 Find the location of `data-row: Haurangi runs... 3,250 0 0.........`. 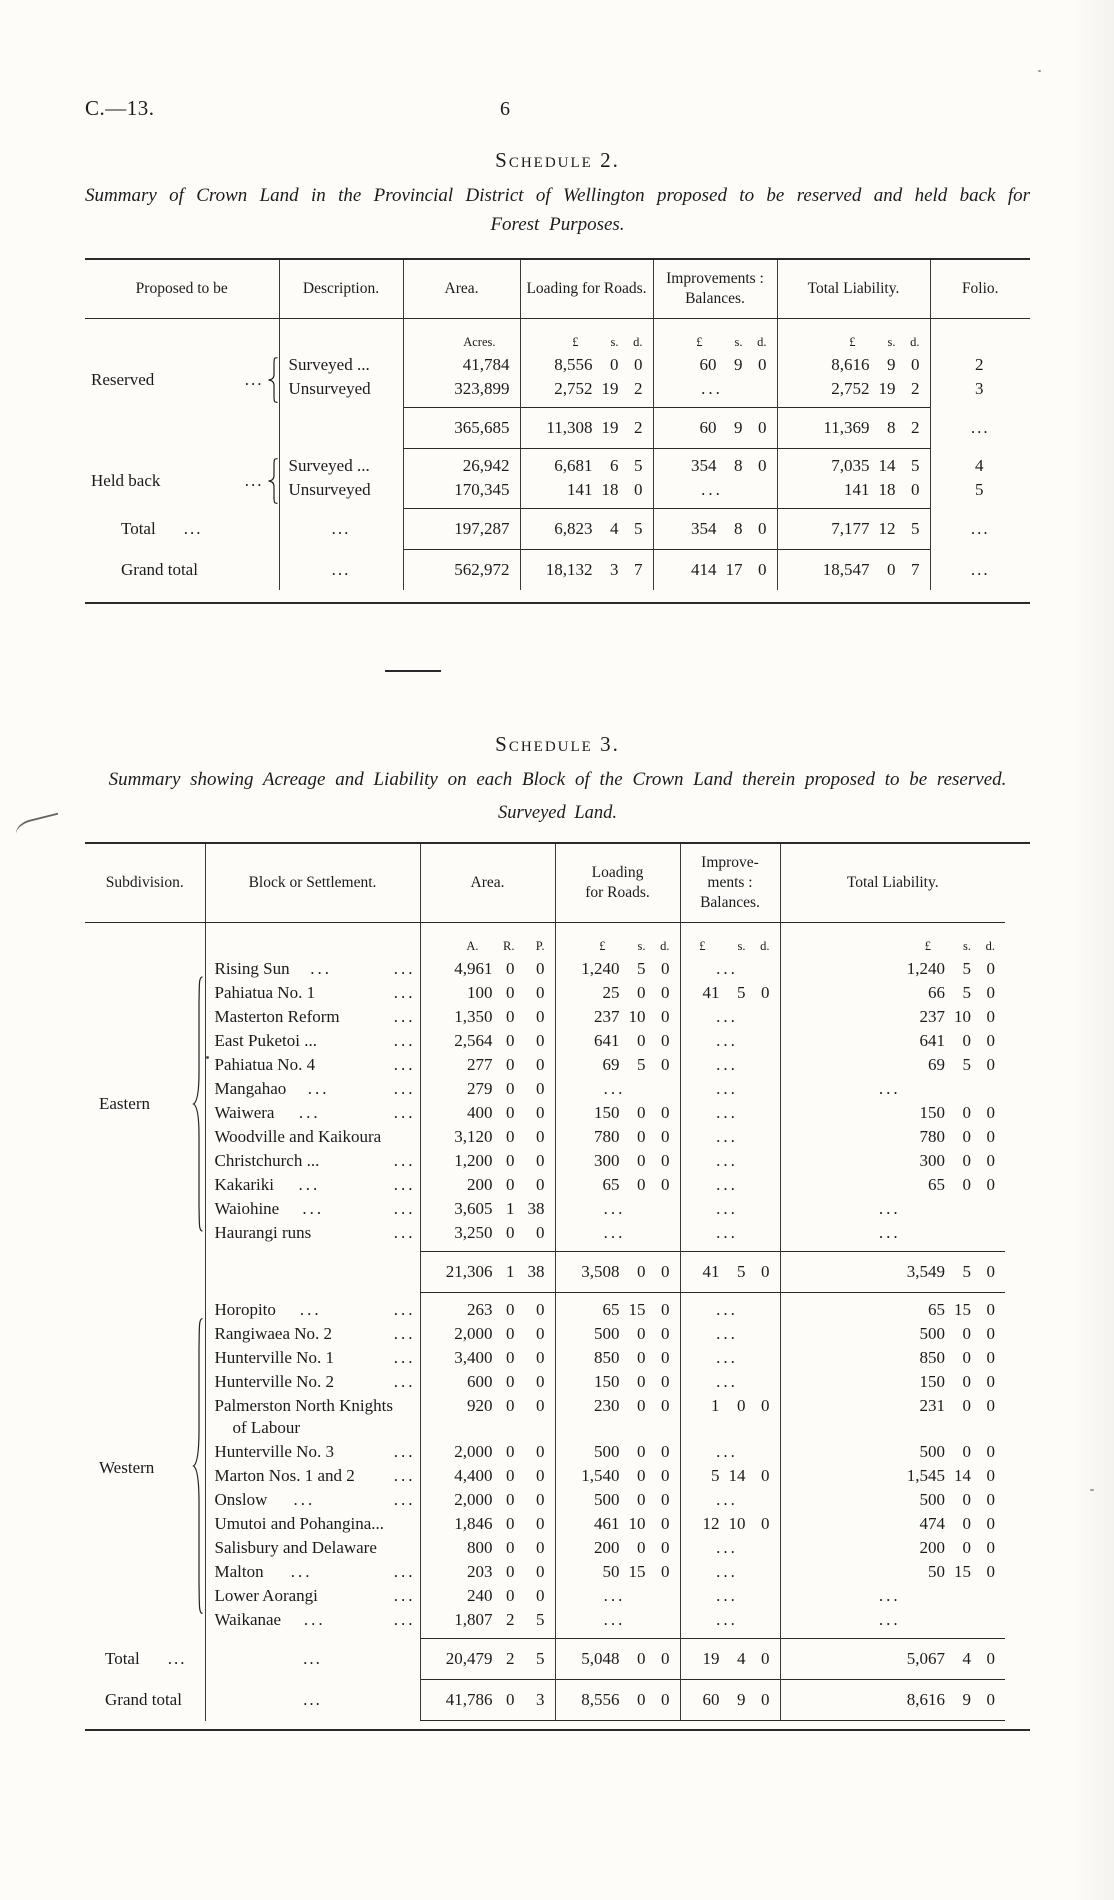

data-row: Haurangi runs... 3,250 0 0......... is located at coordinates (545, 1236).